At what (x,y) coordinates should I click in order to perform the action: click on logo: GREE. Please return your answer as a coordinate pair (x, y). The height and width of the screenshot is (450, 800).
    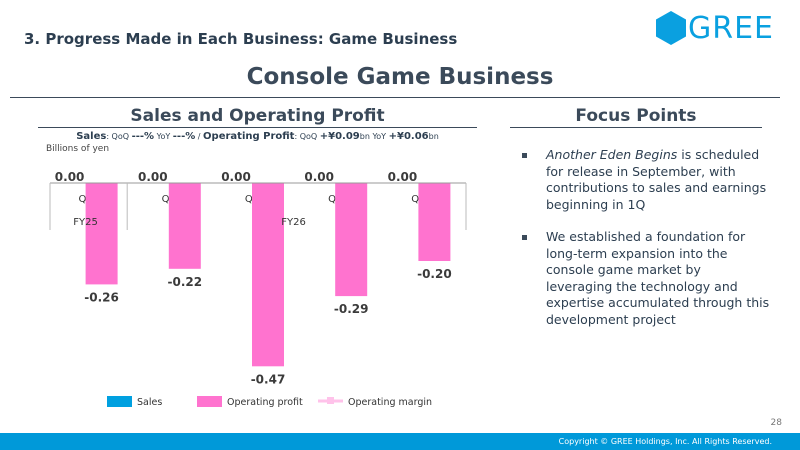
    Looking at the image, I should click on (714, 28).